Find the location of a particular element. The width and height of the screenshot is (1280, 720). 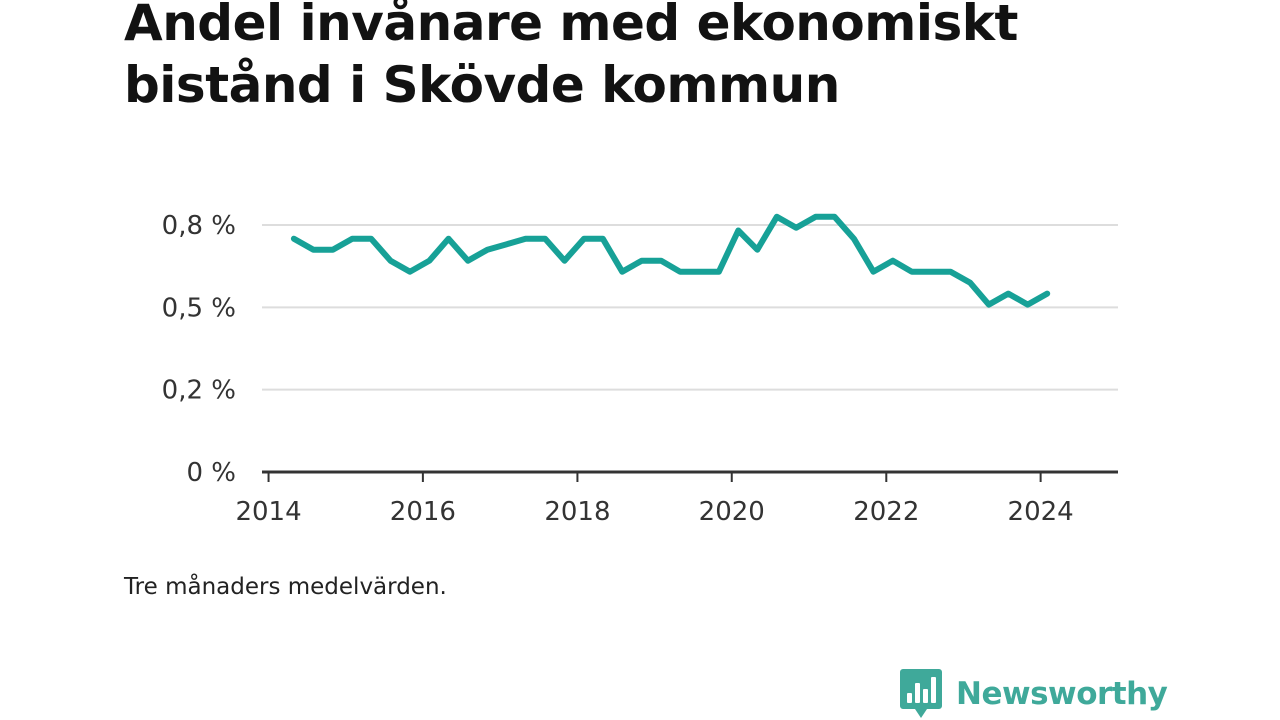

x-tick-label: 2016 is located at coordinates (423, 512).